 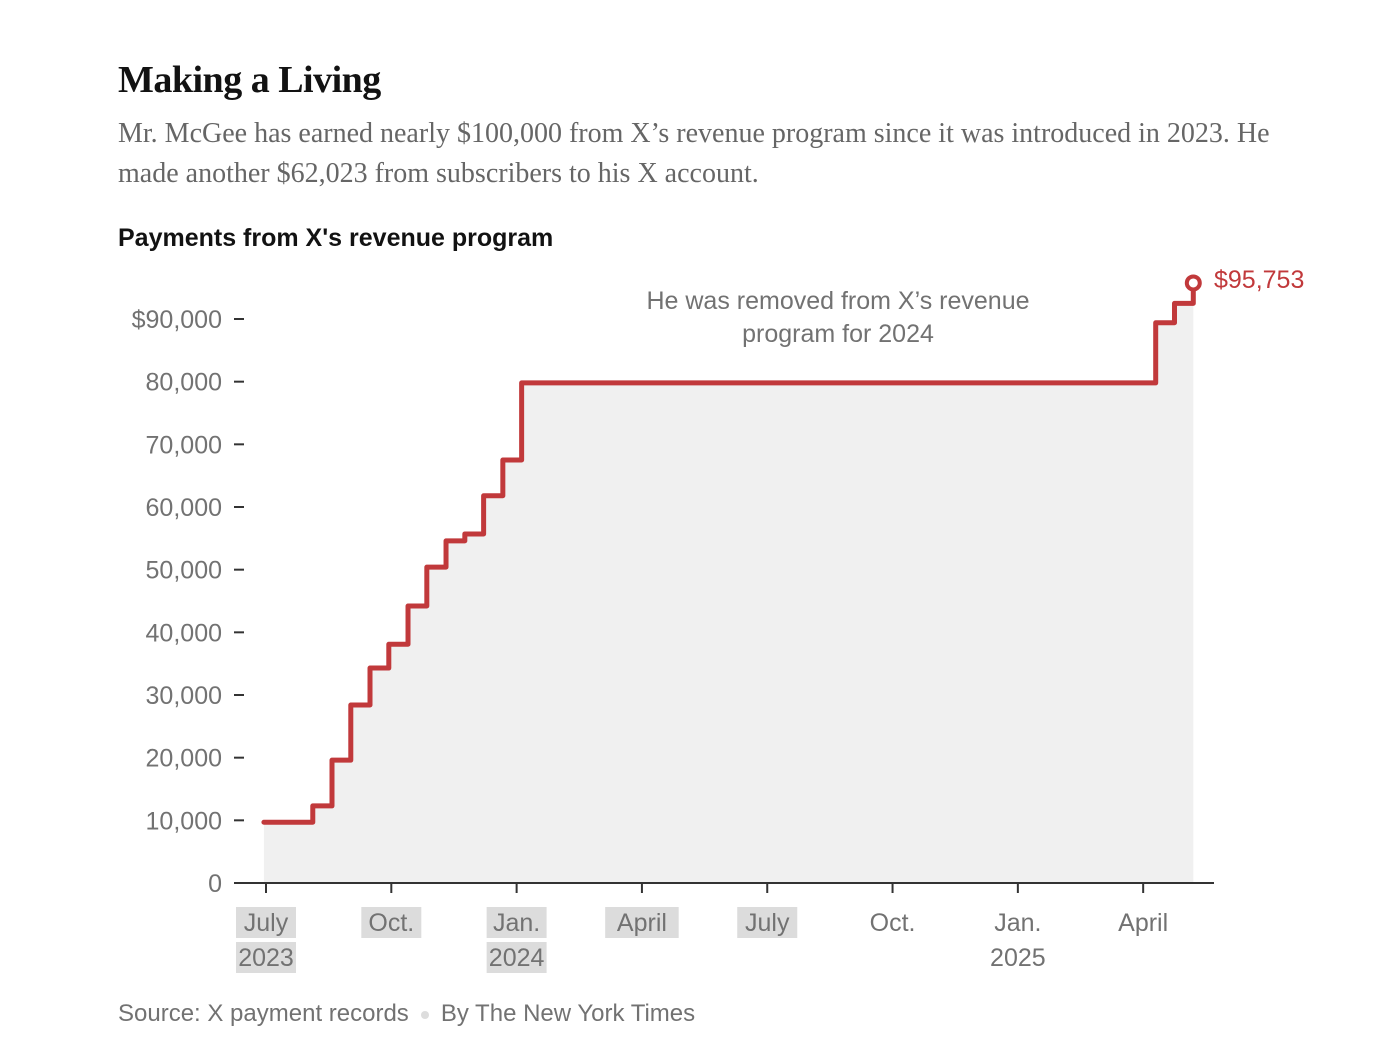 I want to click on y-tick-label: 70,000, so click(x=184, y=445).